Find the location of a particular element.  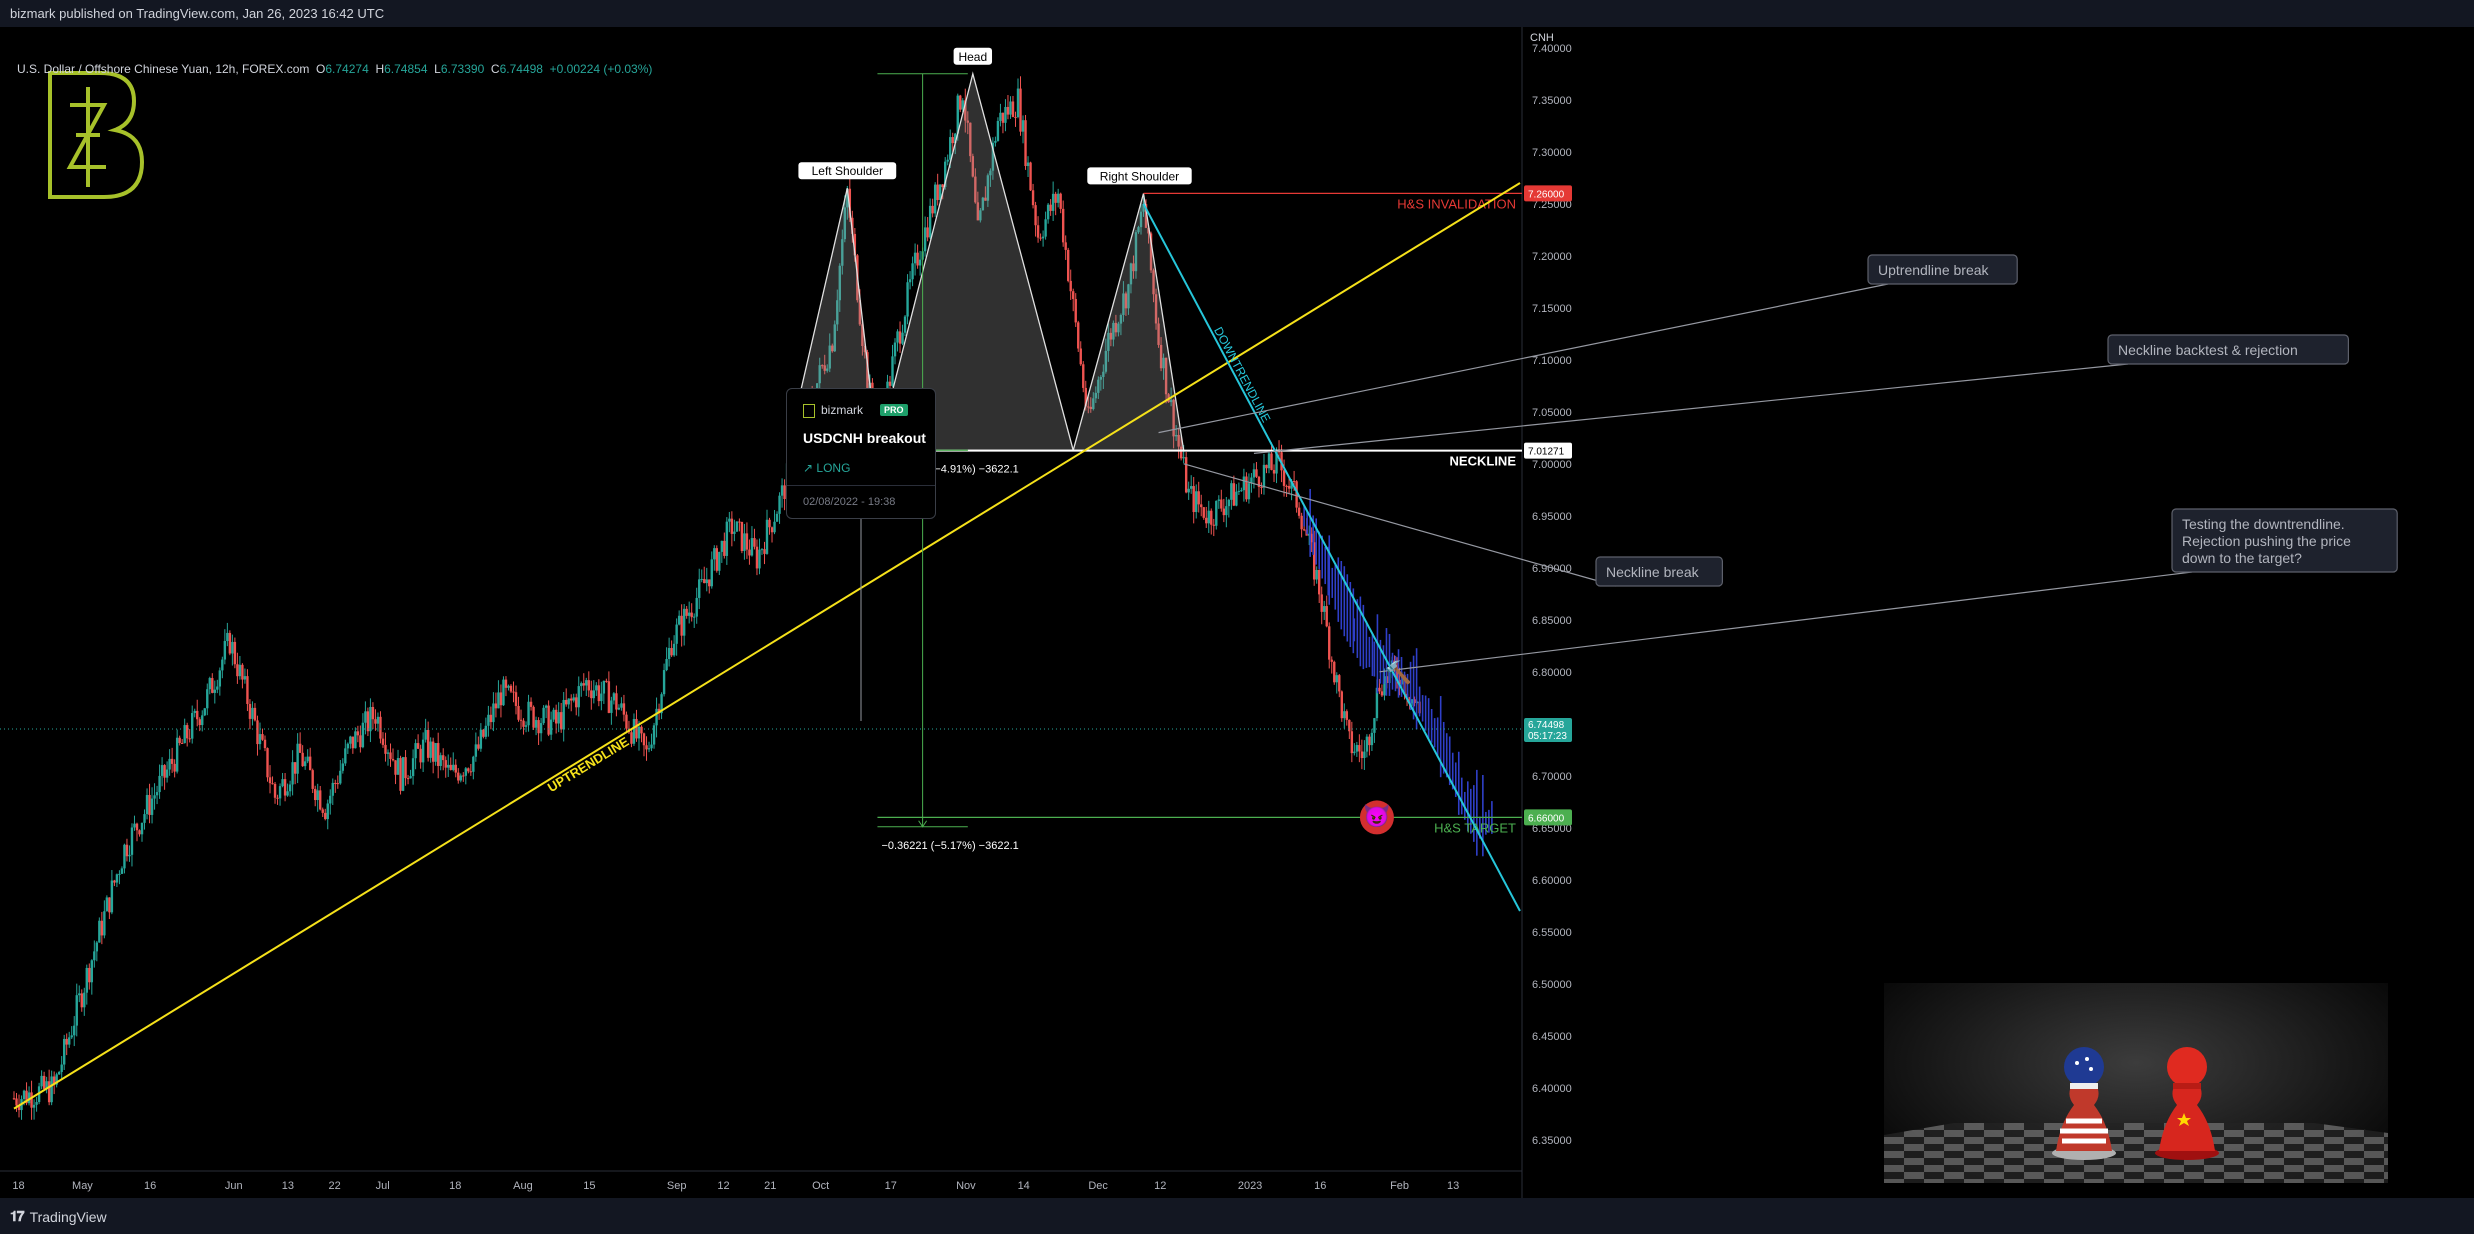

idea-title: USDCNH breakout is located at coordinates (864, 438).